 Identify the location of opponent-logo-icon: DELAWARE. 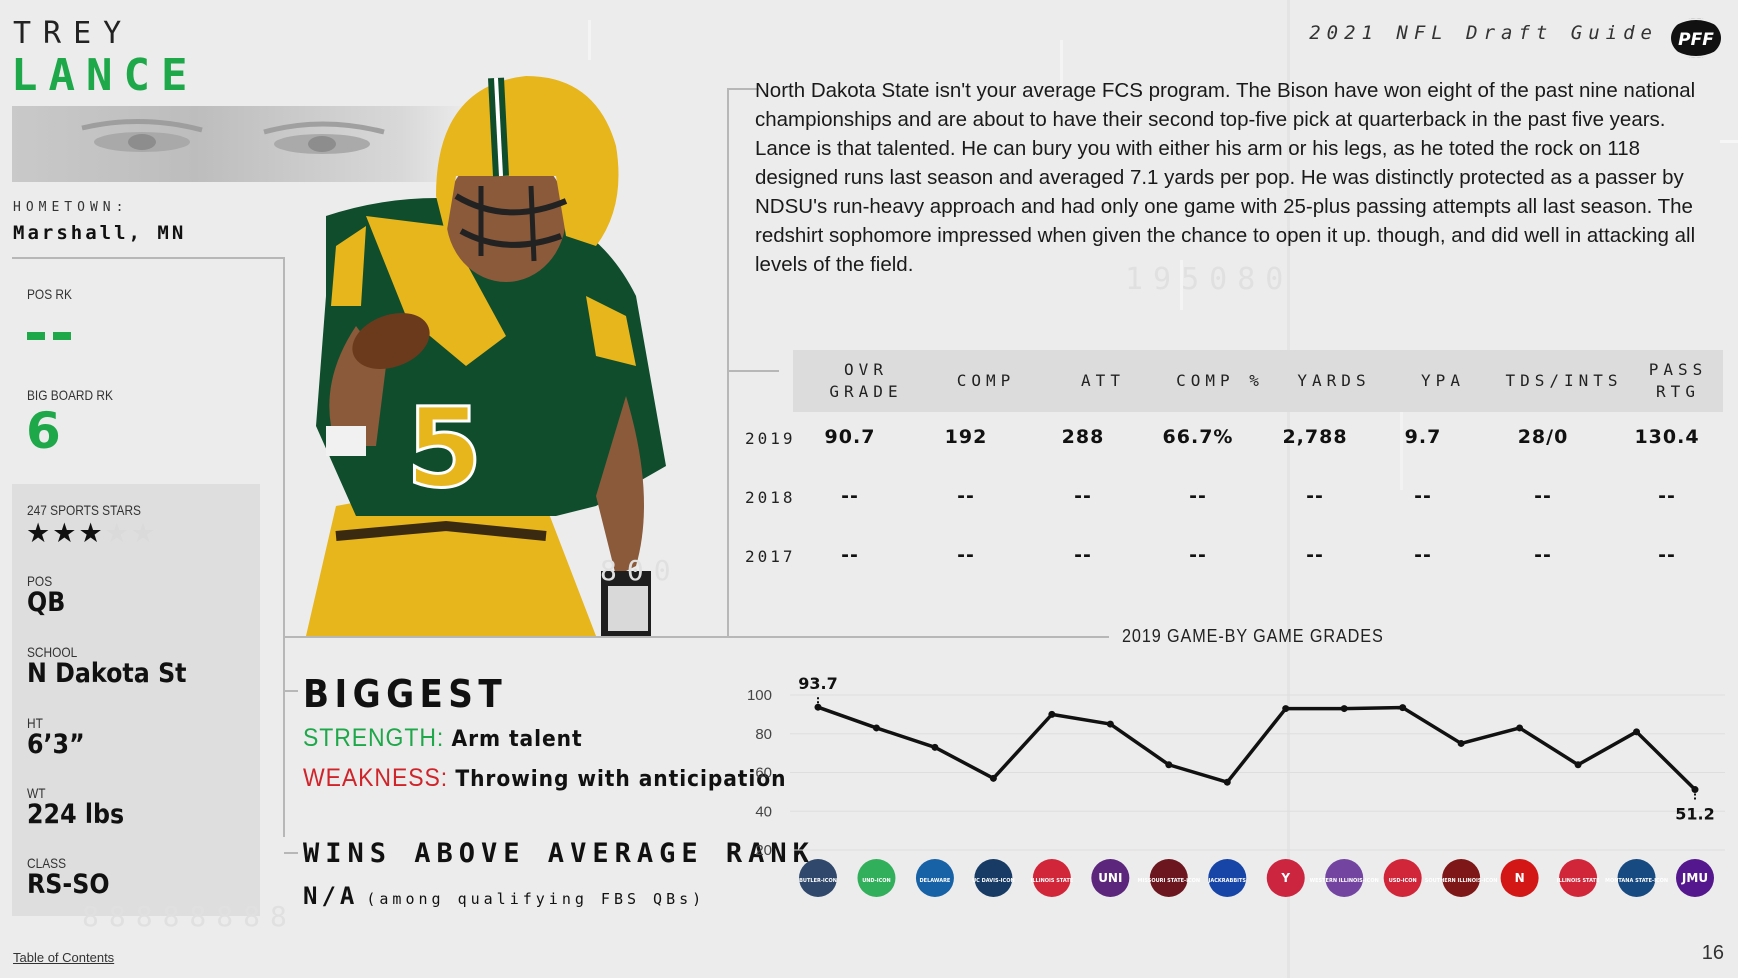
(934, 878).